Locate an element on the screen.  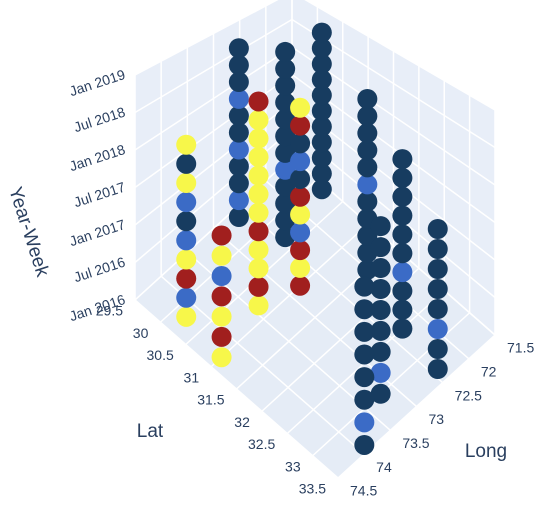
y-tick-label: 33.5 is located at coordinates (312, 489).